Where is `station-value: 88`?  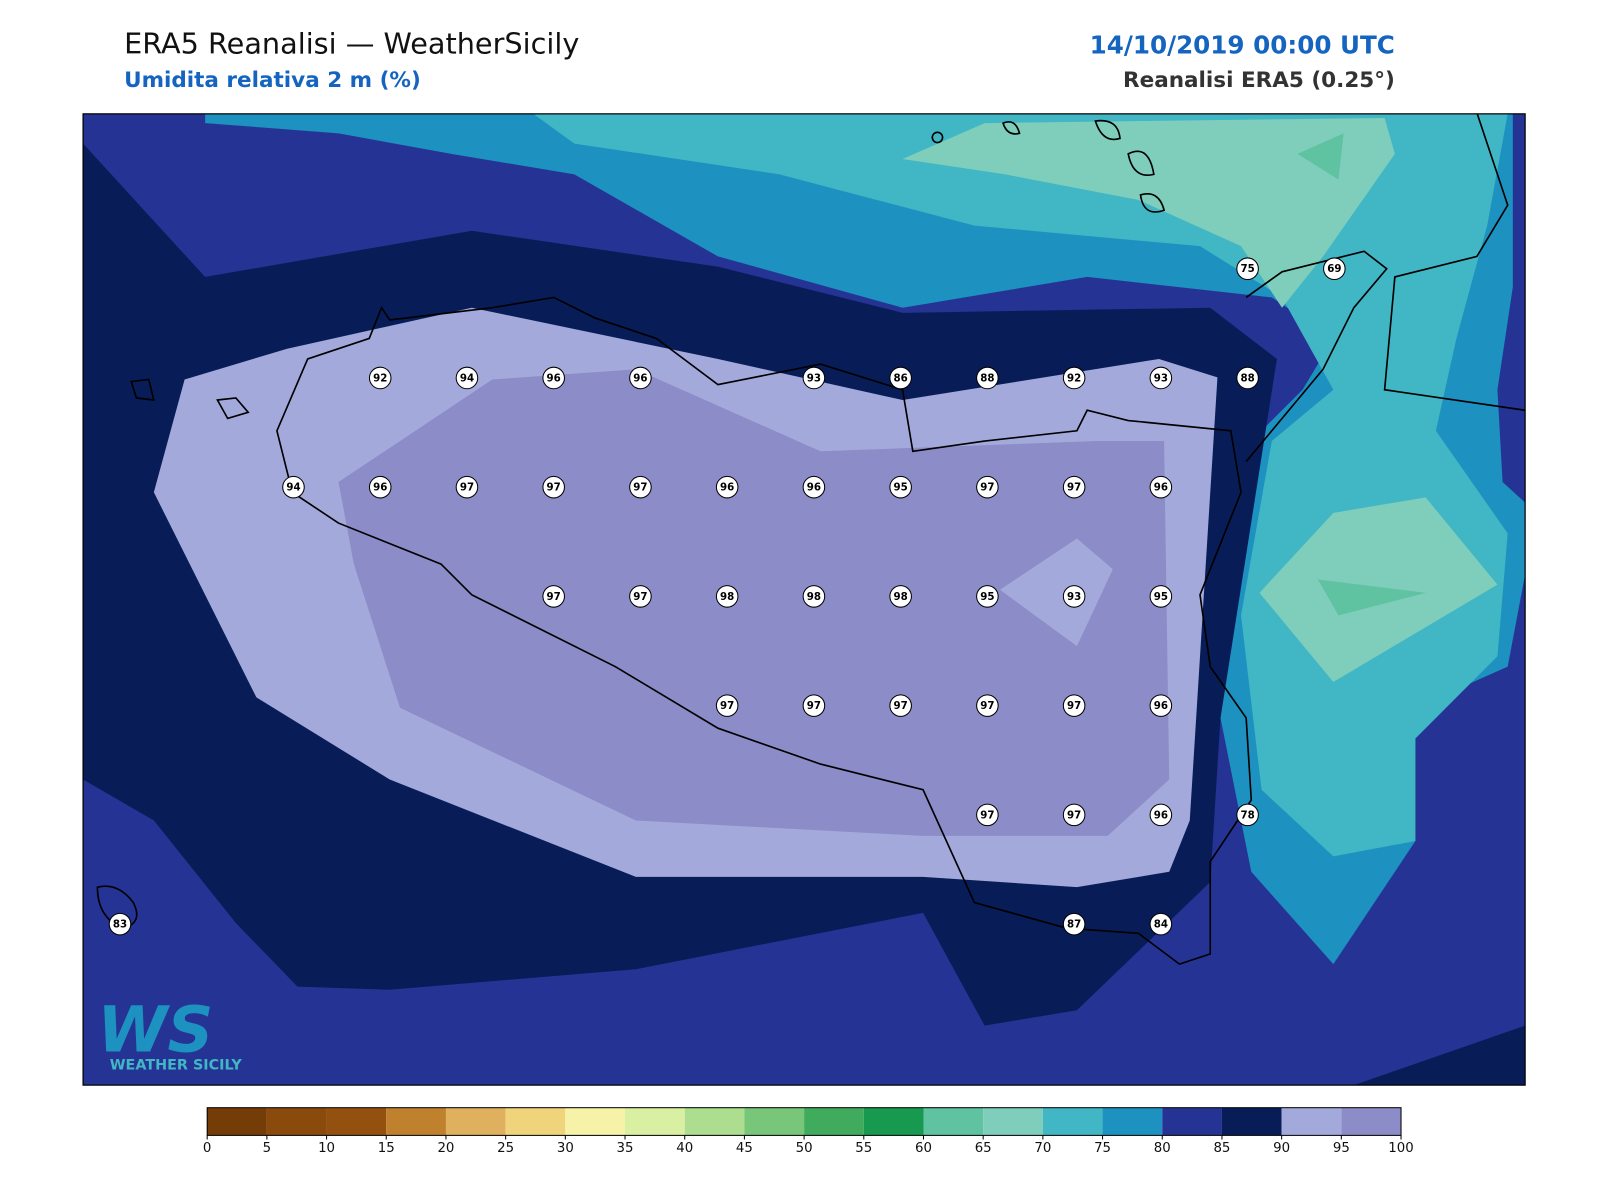 station-value: 88 is located at coordinates (1247, 378).